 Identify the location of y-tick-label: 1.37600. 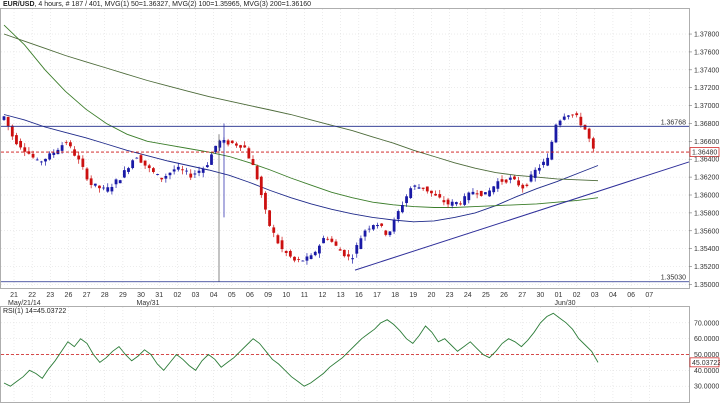
(706, 52).